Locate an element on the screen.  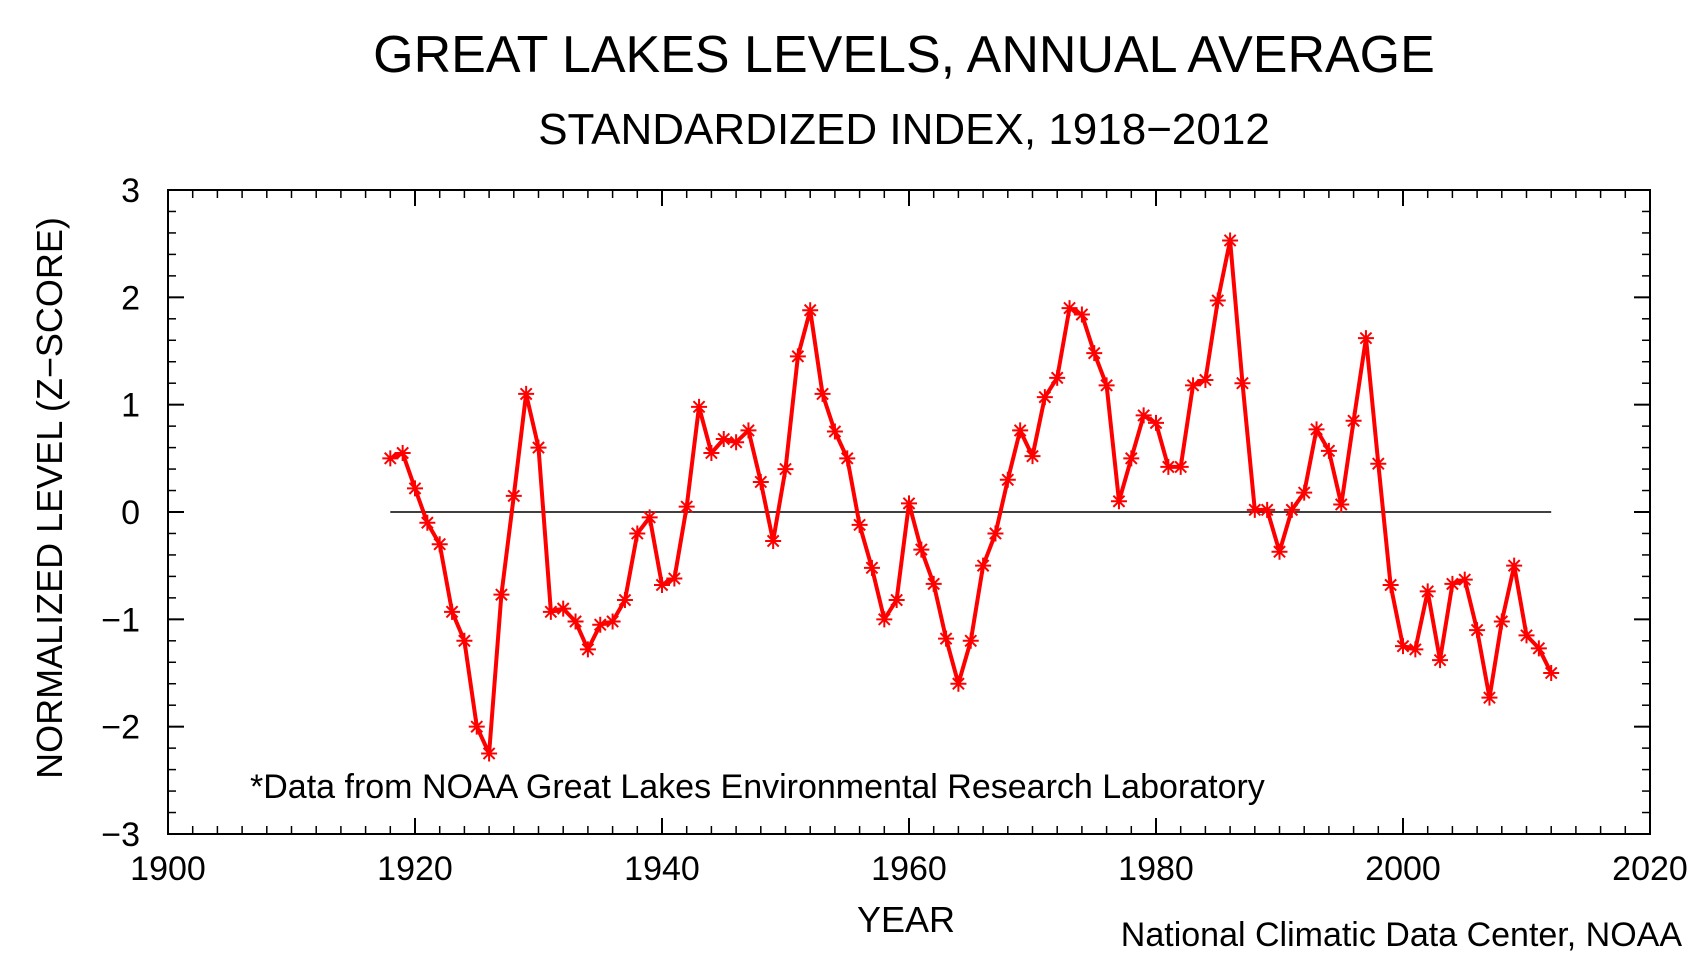
x-tick-label: 1920 is located at coordinates (415, 869).